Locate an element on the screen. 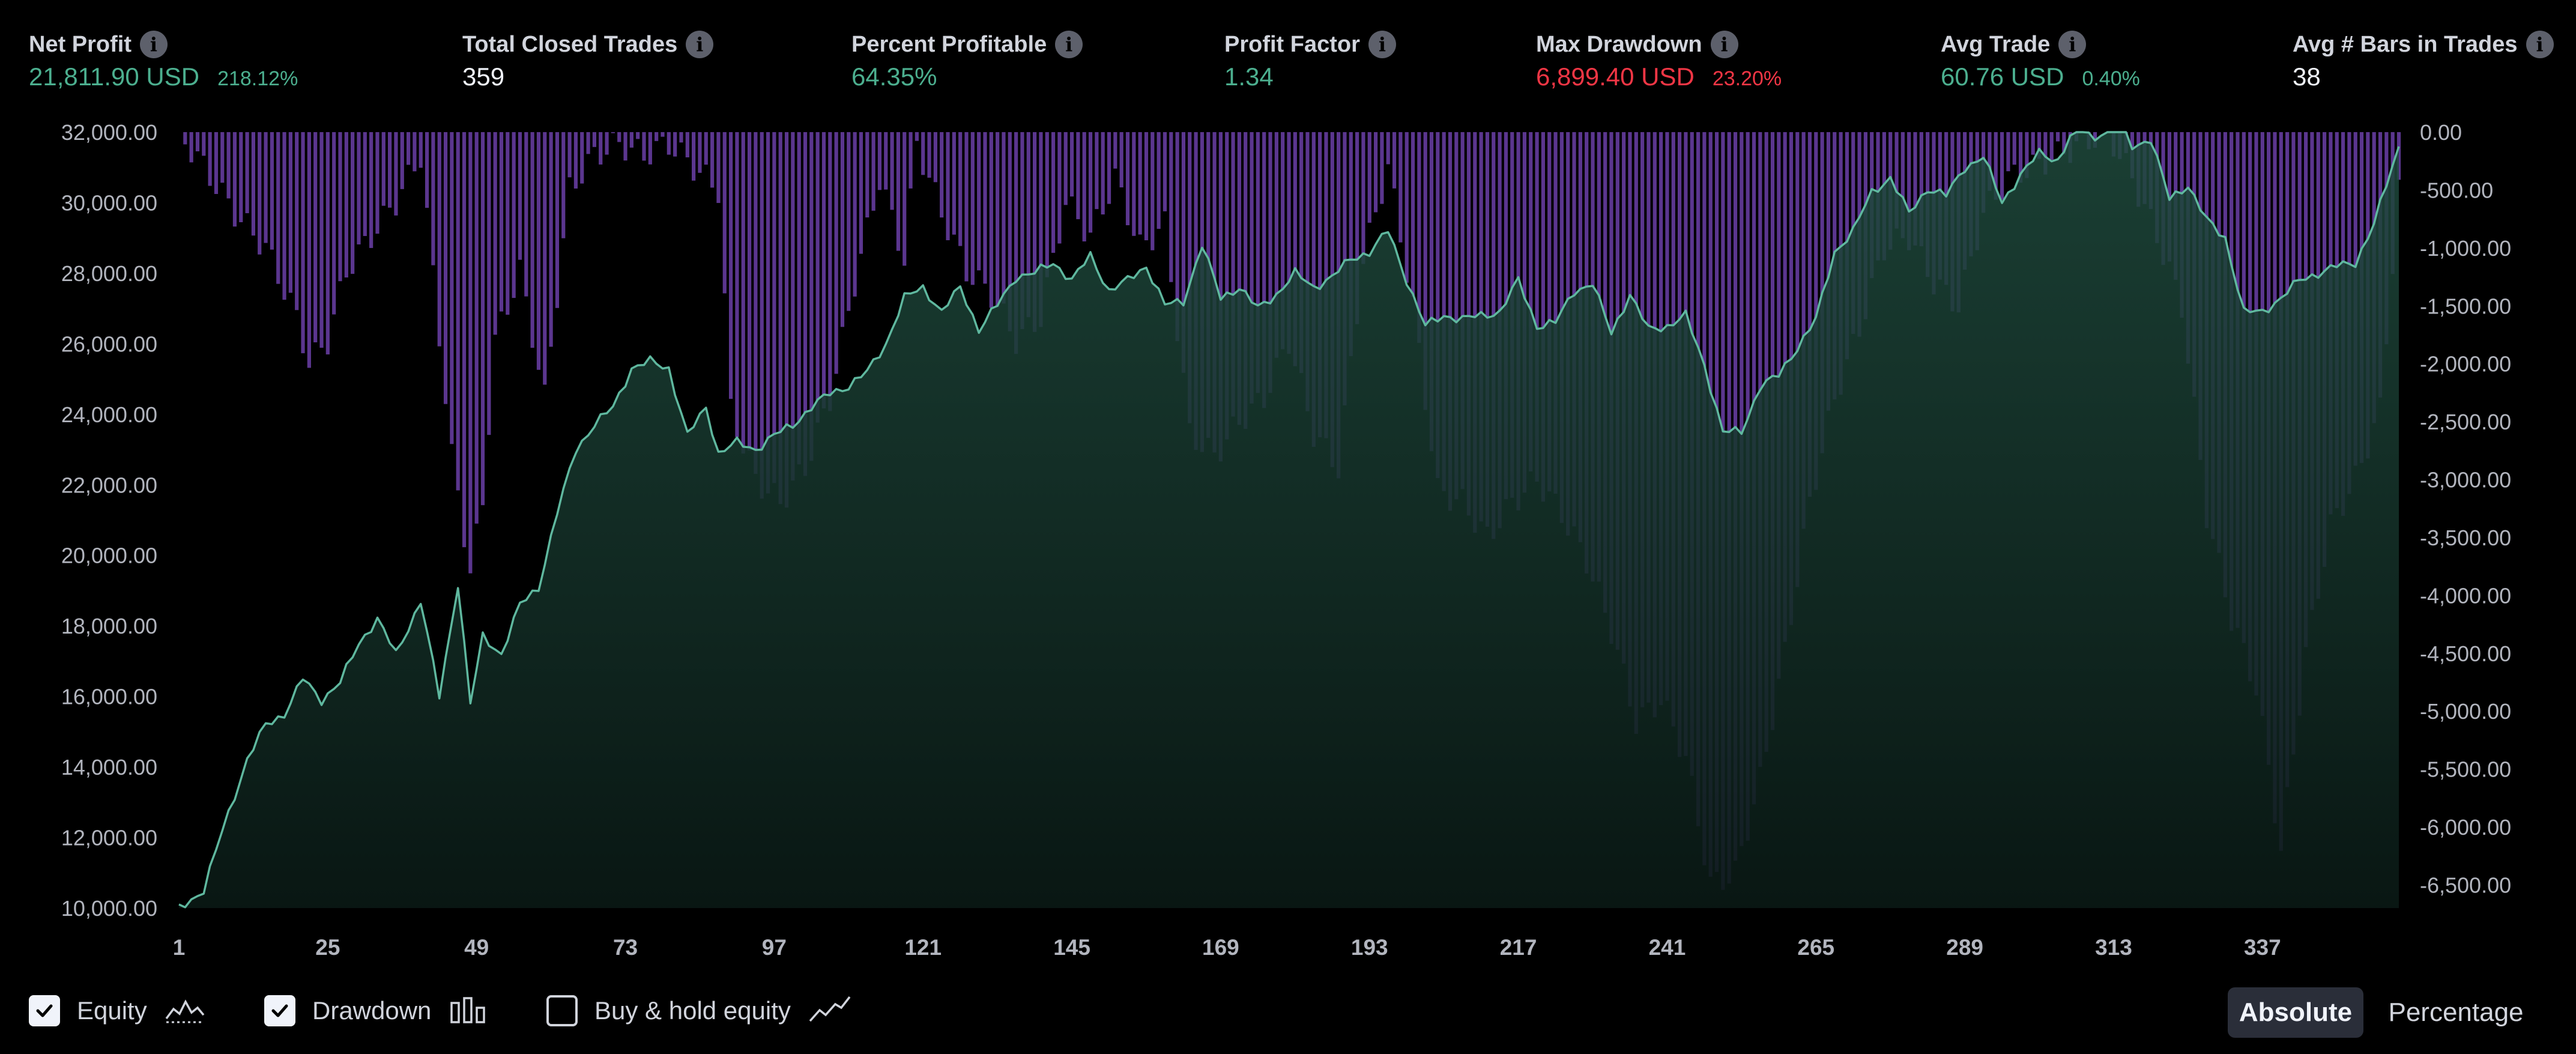 This screenshot has width=2576, height=1054. buyhold-checkbox is located at coordinates (562, 1010).